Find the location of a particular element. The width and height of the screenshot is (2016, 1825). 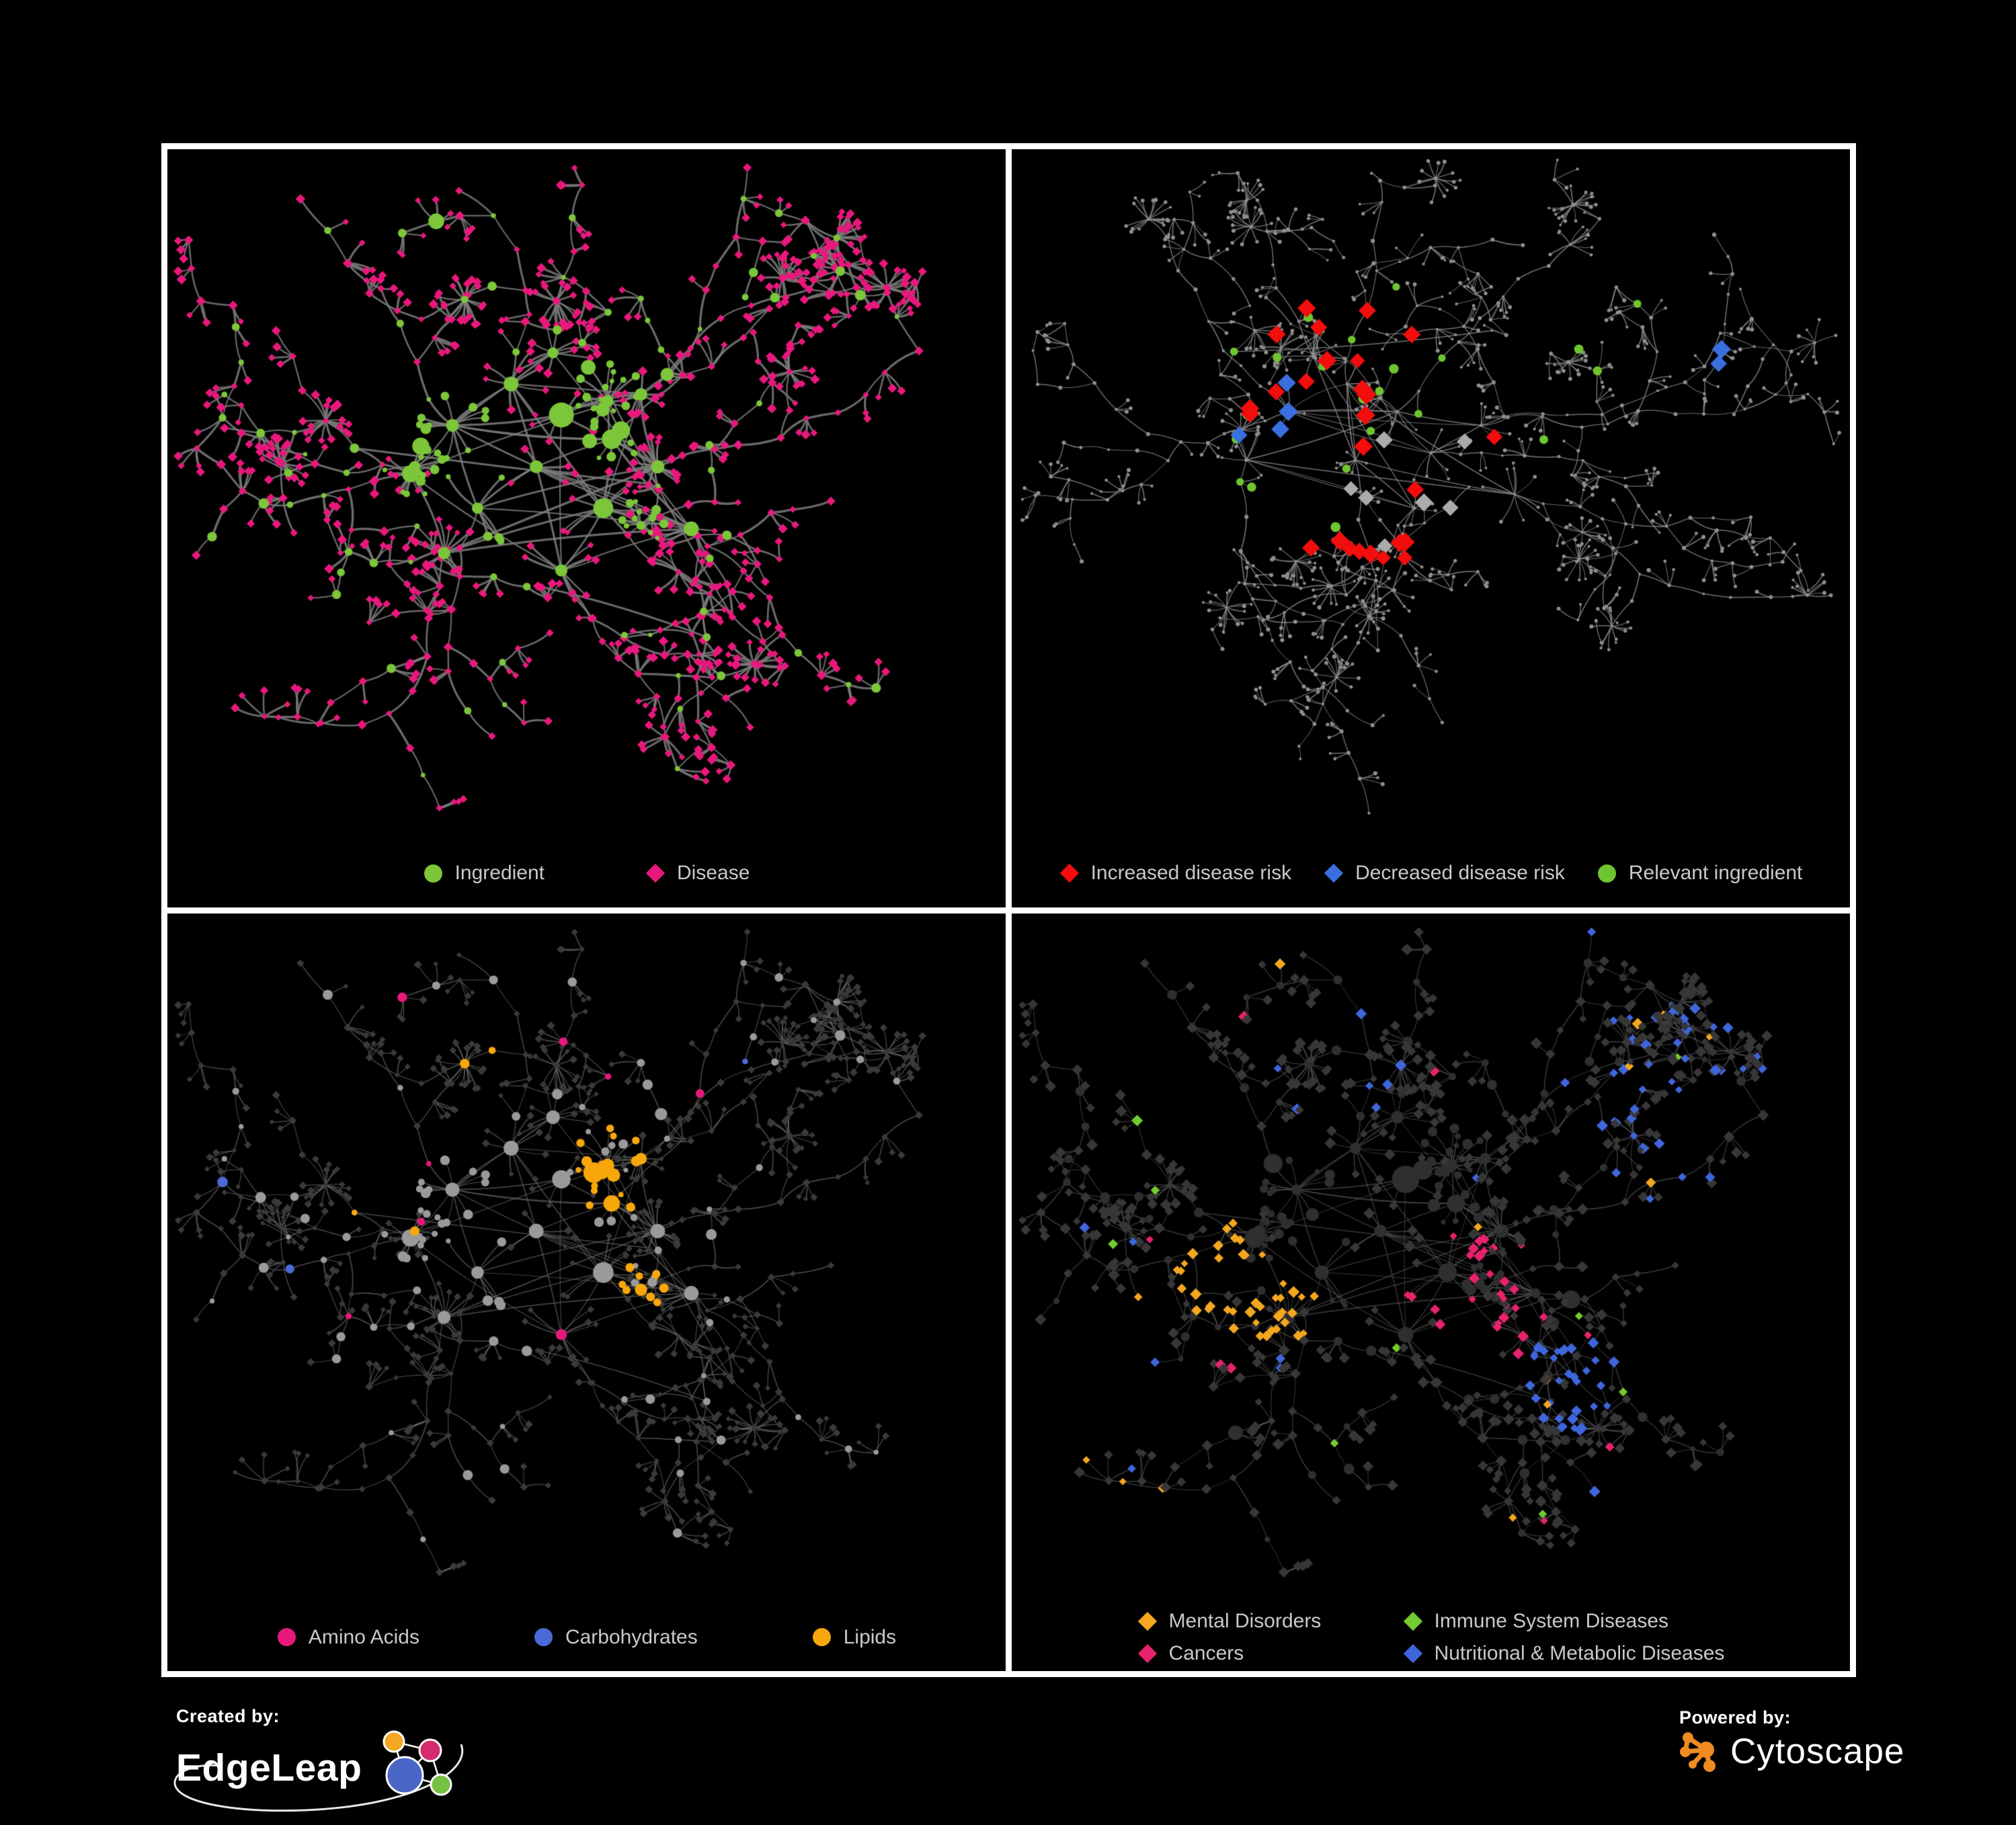

legend-item: Ingredient is located at coordinates (484, 873).